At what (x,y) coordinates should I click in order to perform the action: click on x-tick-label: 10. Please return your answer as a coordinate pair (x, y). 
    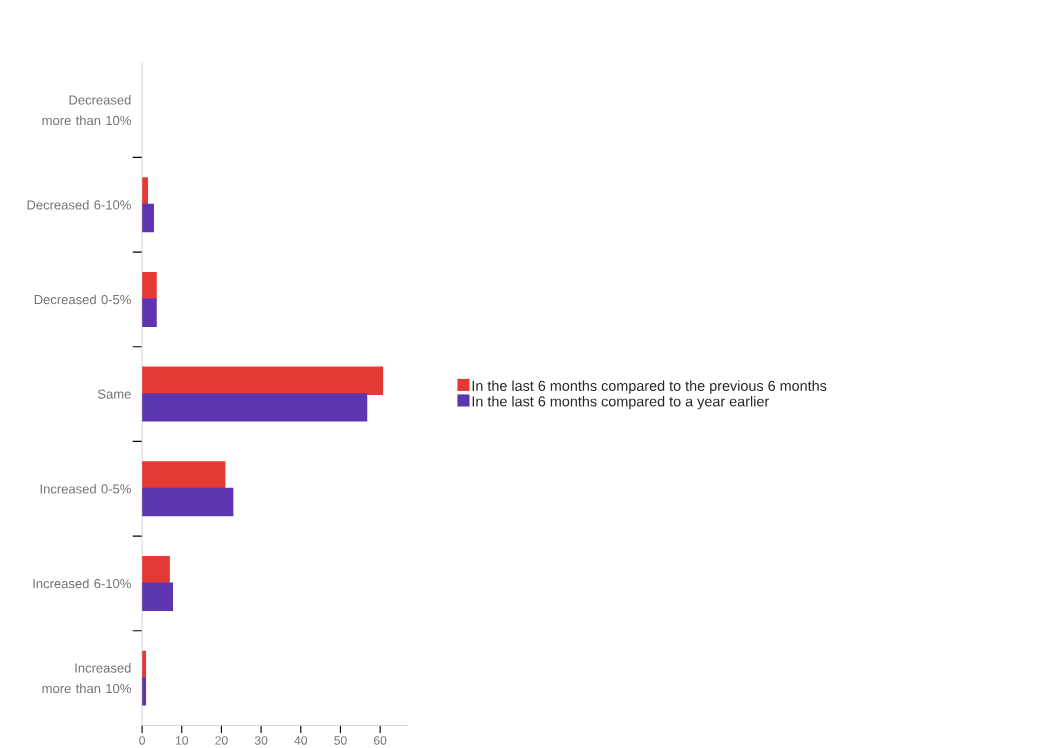
    Looking at the image, I should click on (182, 740).